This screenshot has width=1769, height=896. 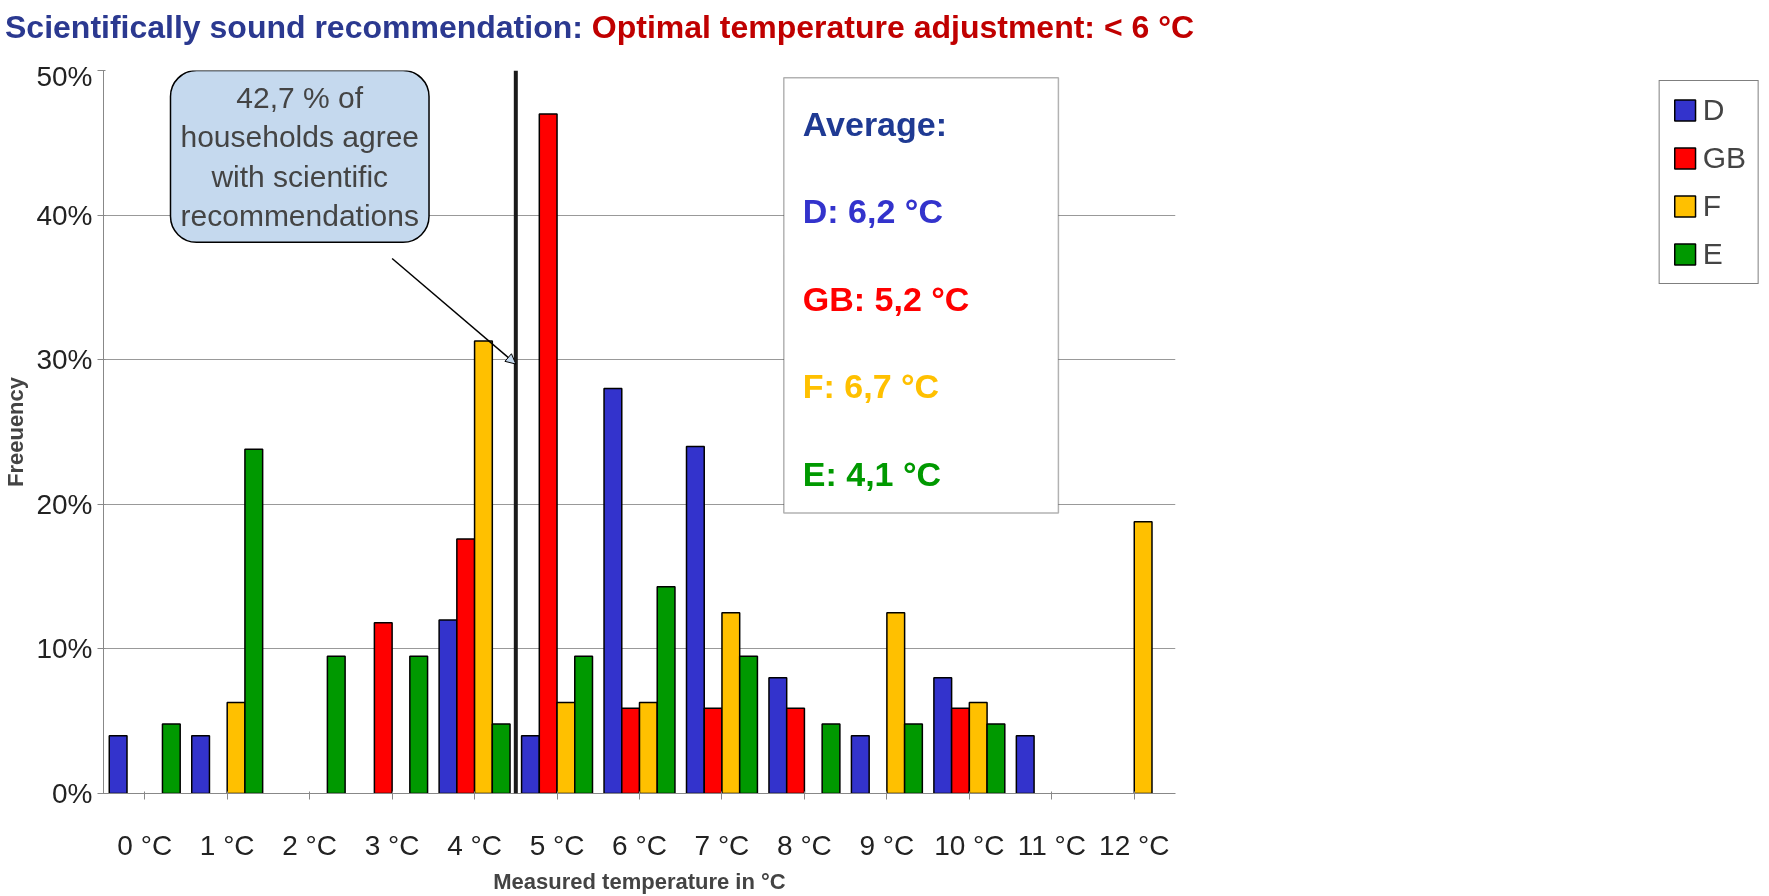 What do you see at coordinates (969, 845) in the screenshot?
I see `x-tick-label: 10 °C` at bounding box center [969, 845].